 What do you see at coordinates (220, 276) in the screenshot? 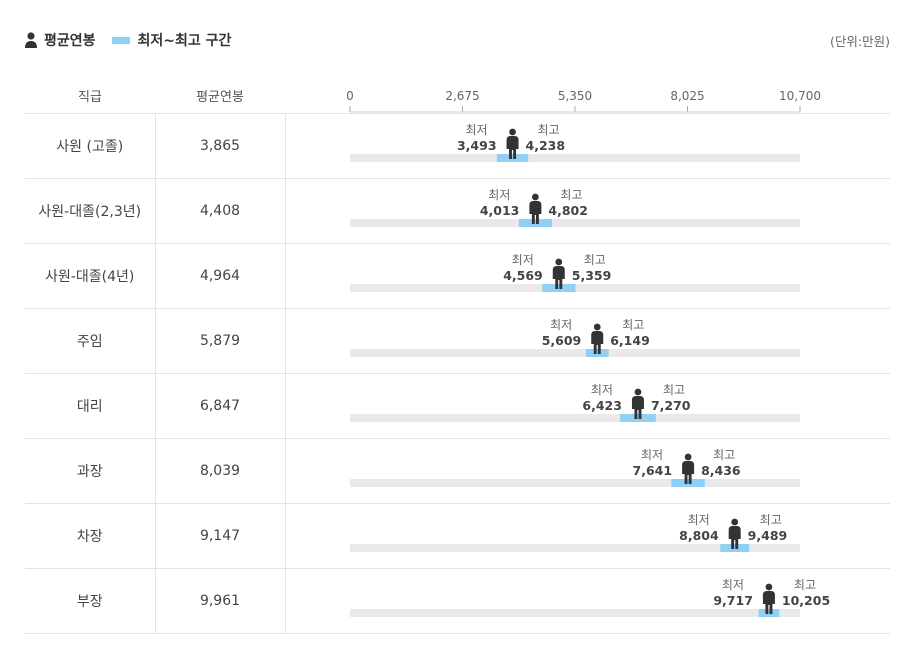
I see `avg-salary-cell: 4,964` at bounding box center [220, 276].